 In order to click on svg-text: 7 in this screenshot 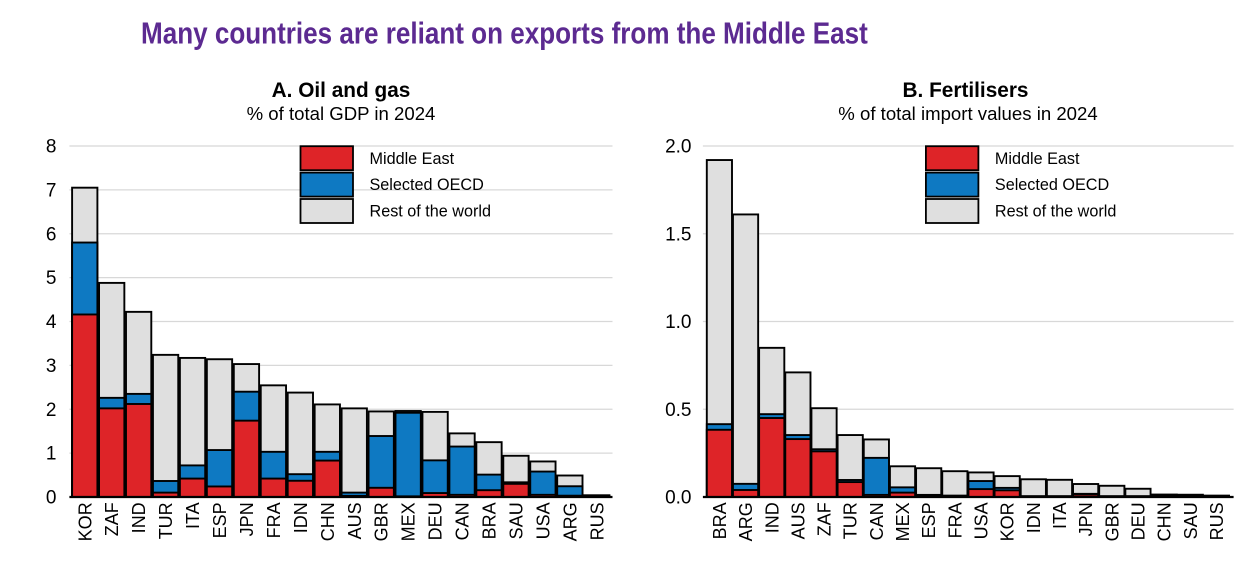, I will do `click(51, 190)`.